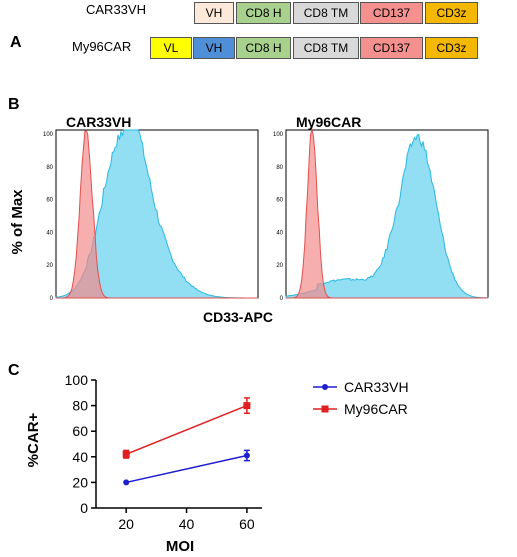 This screenshot has width=517, height=557. Describe the element at coordinates (80, 457) in the screenshot. I see `y-tick-label: 40` at that location.